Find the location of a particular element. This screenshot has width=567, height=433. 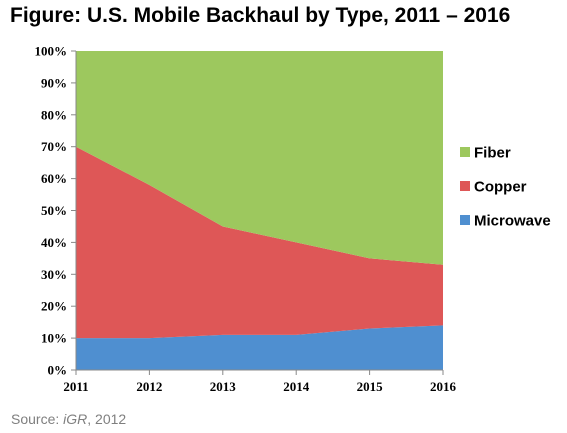

x-tick-label: 2016 is located at coordinates (443, 386).